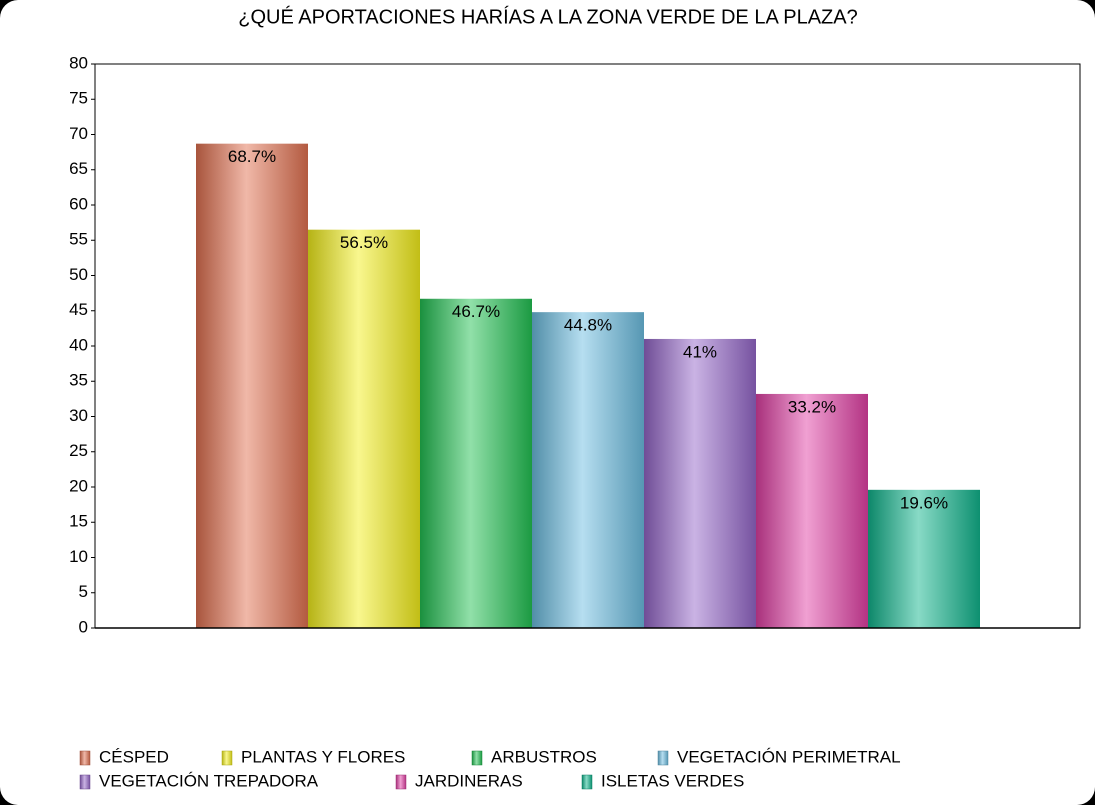  Describe the element at coordinates (78, 485) in the screenshot. I see `y-tick-label: 20` at that location.